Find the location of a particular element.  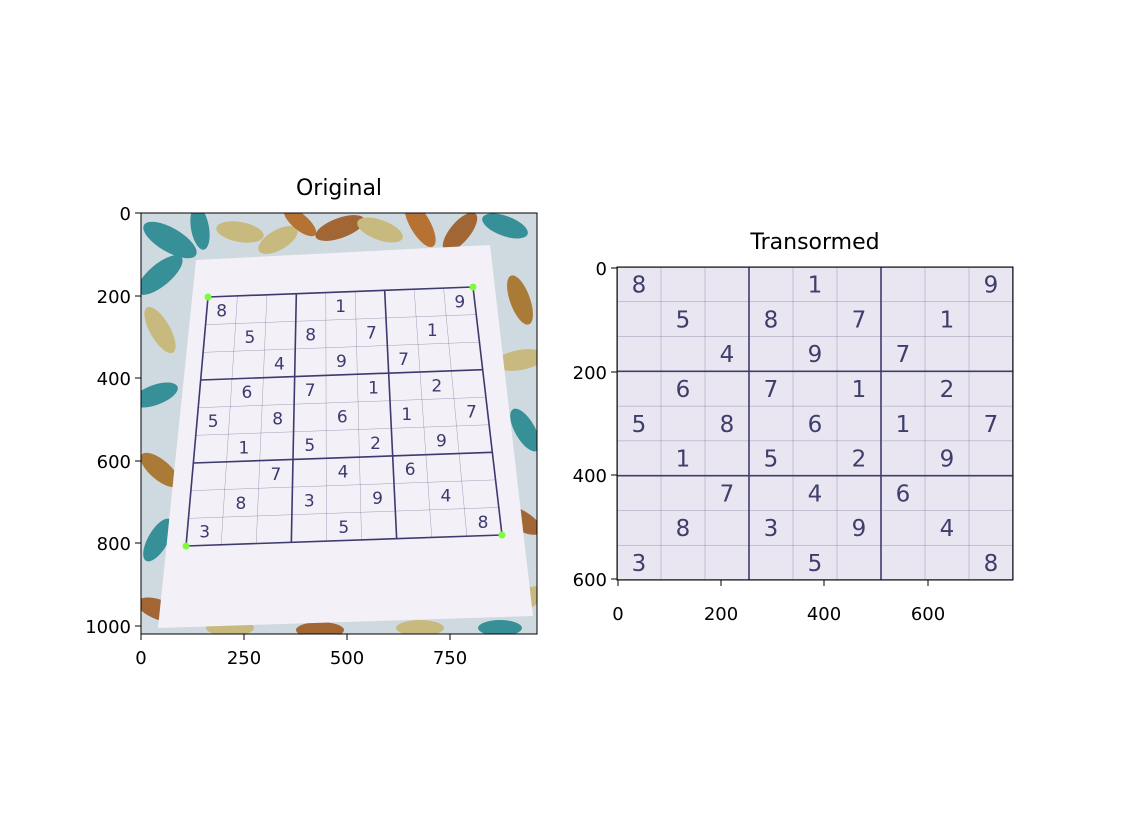

transformed-x-tick: 400 is located at coordinates (824, 614).